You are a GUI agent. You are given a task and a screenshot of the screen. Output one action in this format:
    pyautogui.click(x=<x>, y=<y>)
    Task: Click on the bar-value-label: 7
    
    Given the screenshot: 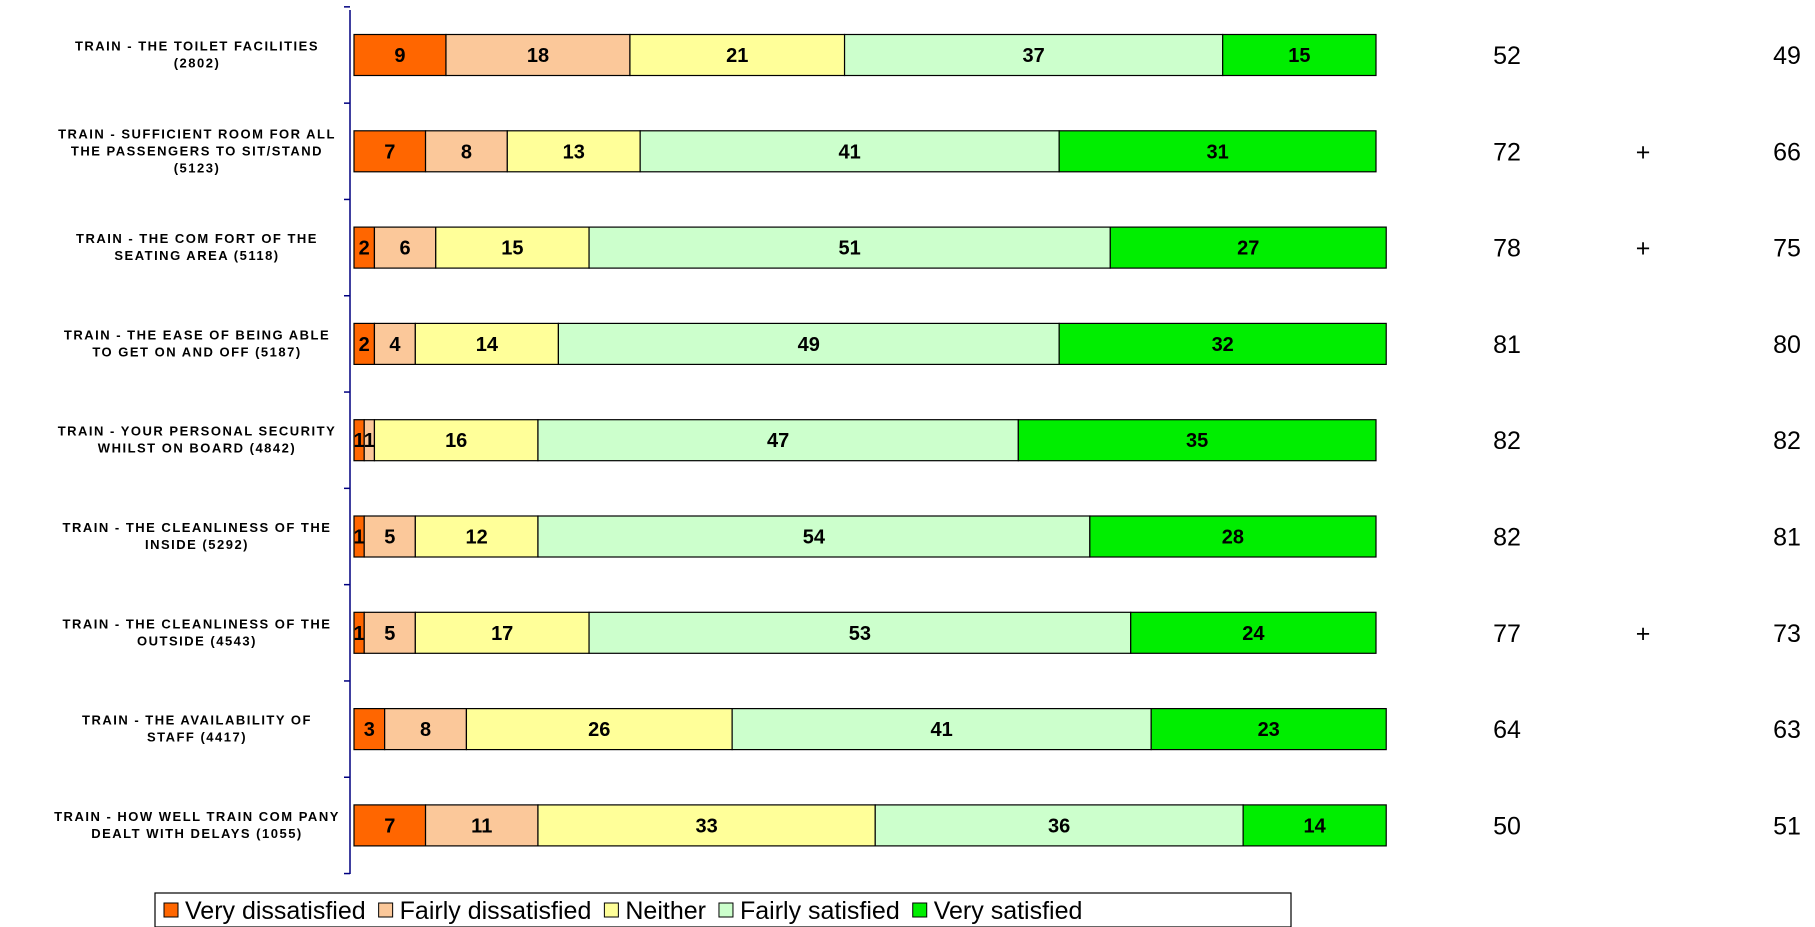 What is the action you would take?
    pyautogui.click(x=389, y=826)
    